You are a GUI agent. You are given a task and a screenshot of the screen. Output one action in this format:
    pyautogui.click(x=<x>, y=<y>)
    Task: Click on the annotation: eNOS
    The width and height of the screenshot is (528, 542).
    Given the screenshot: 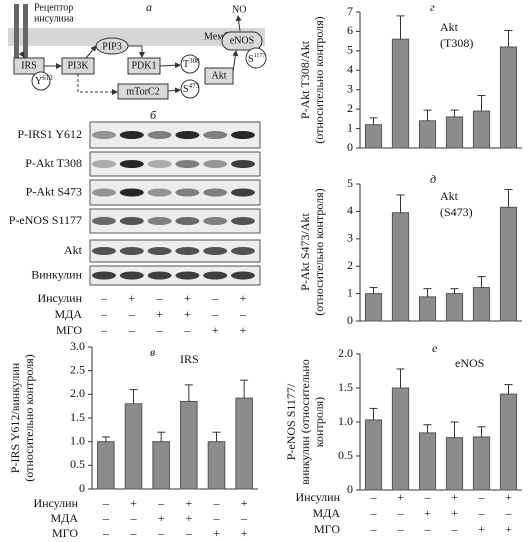 What is the action you would take?
    pyautogui.click(x=469, y=363)
    